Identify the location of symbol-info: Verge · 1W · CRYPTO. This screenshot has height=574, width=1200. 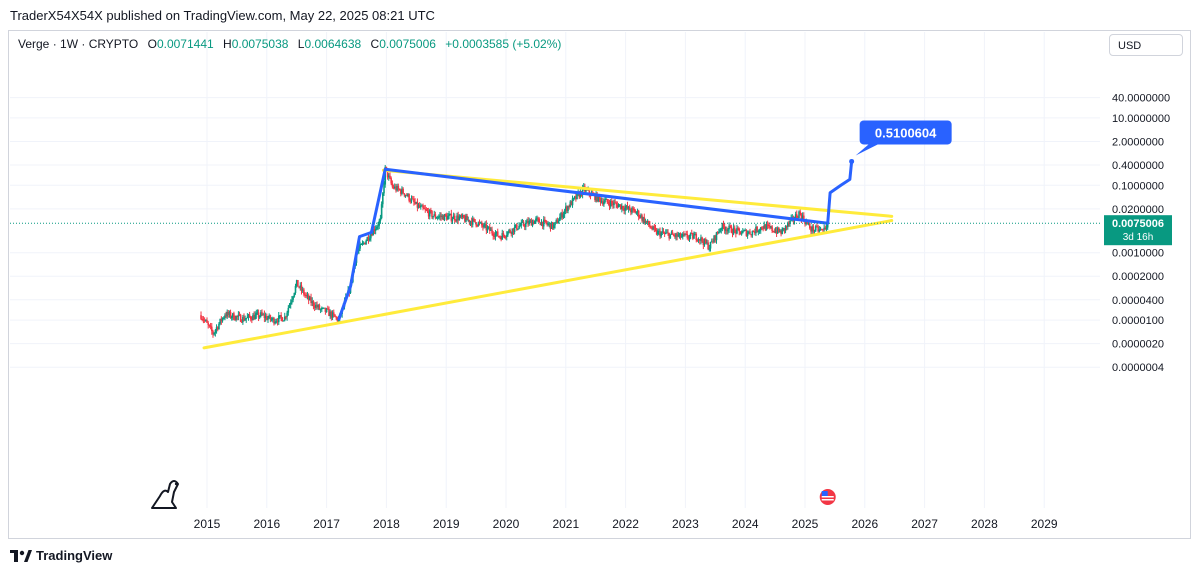
(78, 44).